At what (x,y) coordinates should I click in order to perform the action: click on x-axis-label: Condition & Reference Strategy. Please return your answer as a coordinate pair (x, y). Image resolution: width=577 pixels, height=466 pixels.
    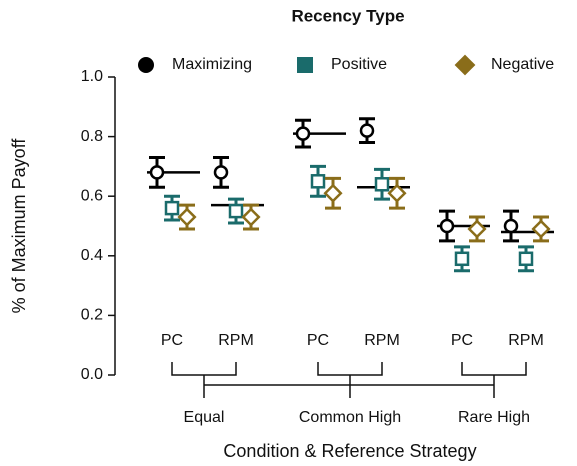
    Looking at the image, I should click on (349, 451).